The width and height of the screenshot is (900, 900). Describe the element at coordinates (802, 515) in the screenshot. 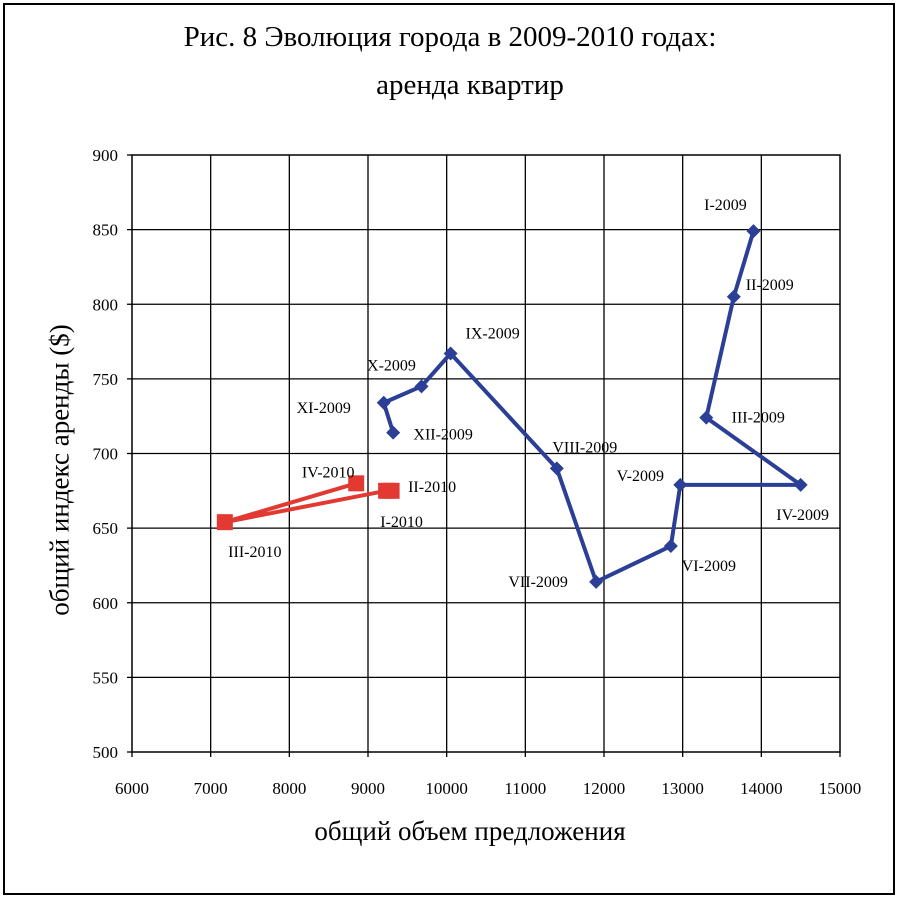

I see `data-point-label: IV-2009` at that location.